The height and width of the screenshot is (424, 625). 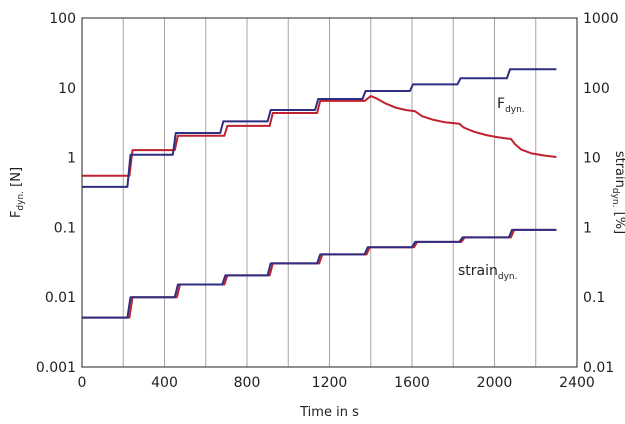 What do you see at coordinates (164, 383) in the screenshot?
I see `x-tick-label: 400` at bounding box center [164, 383].